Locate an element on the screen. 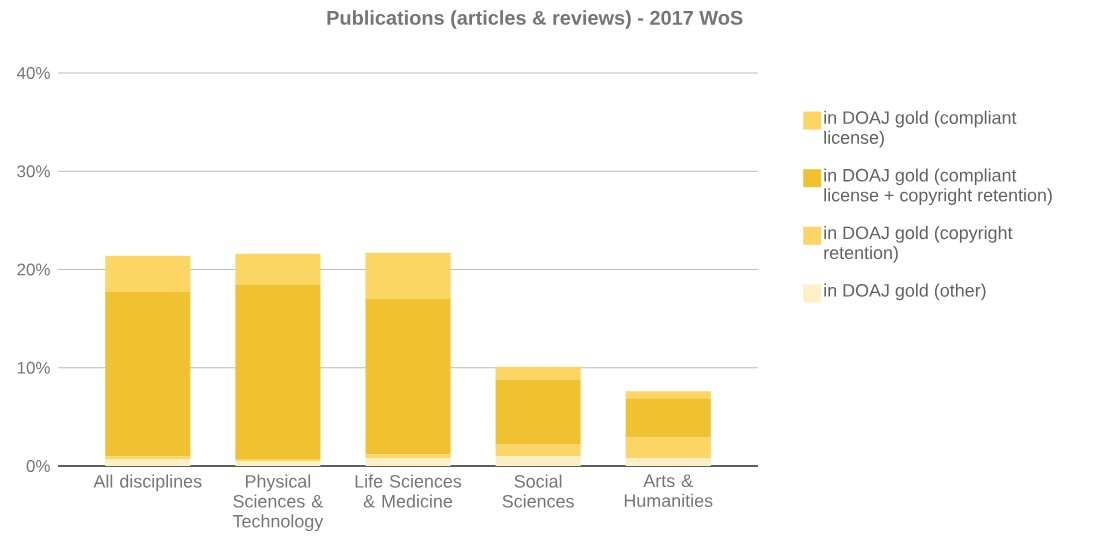 The width and height of the screenshot is (1094, 537). y-tick-label: 30% is located at coordinates (33, 171).